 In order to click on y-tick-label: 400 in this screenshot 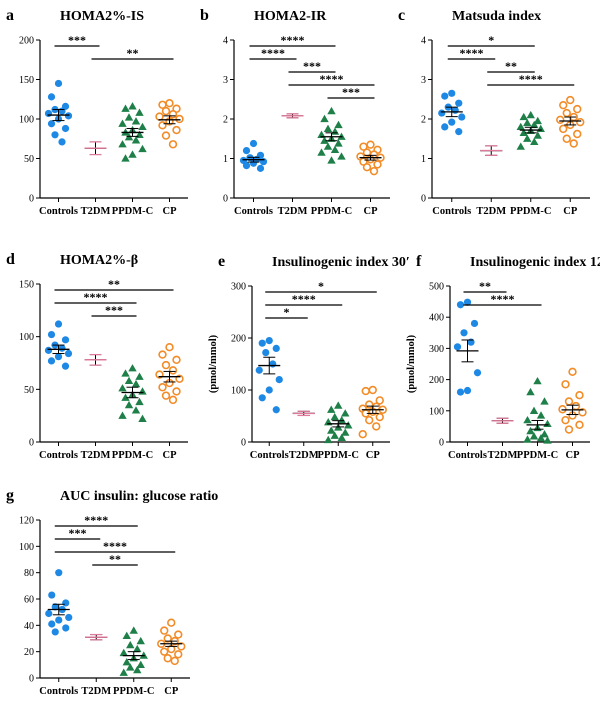, I will do `click(436, 318)`.